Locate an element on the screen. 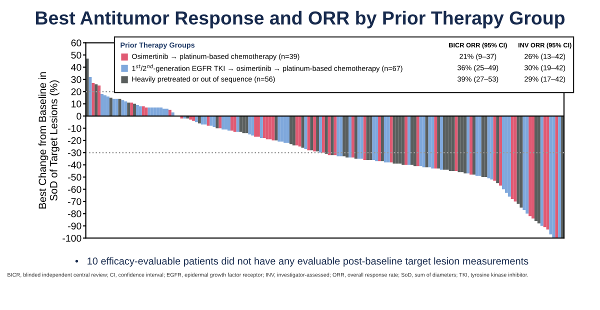 This screenshot has width=600, height=310. y-tick-label: -100 is located at coordinates (72, 238).